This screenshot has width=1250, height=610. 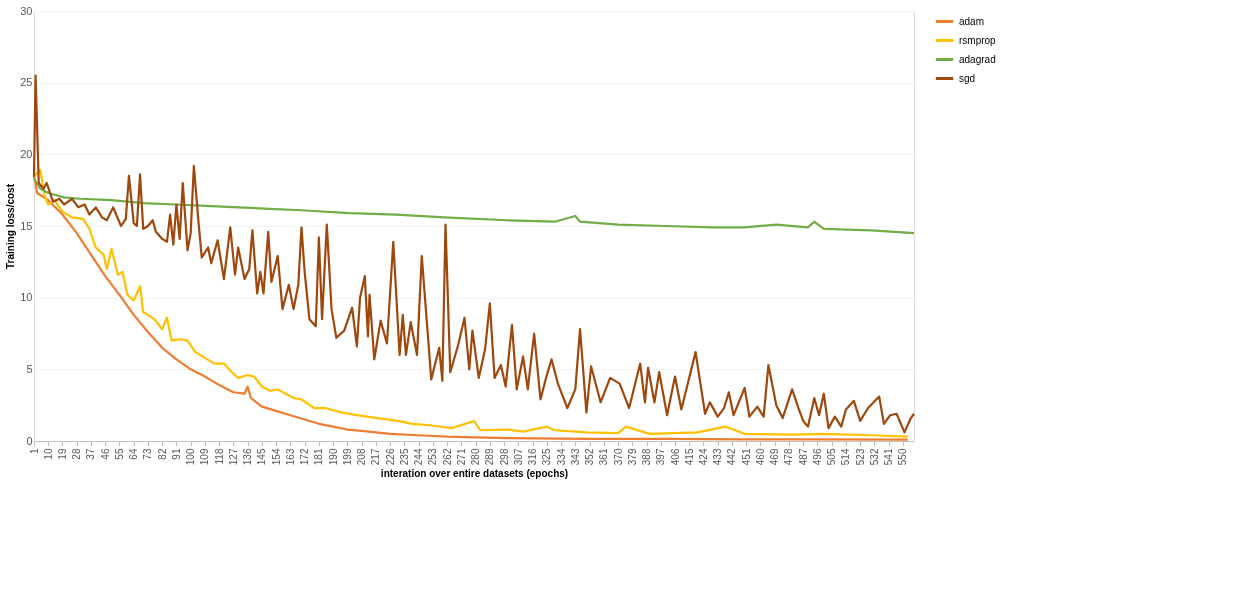 I want to click on x-tick-label: 487, so click(x=803, y=457).